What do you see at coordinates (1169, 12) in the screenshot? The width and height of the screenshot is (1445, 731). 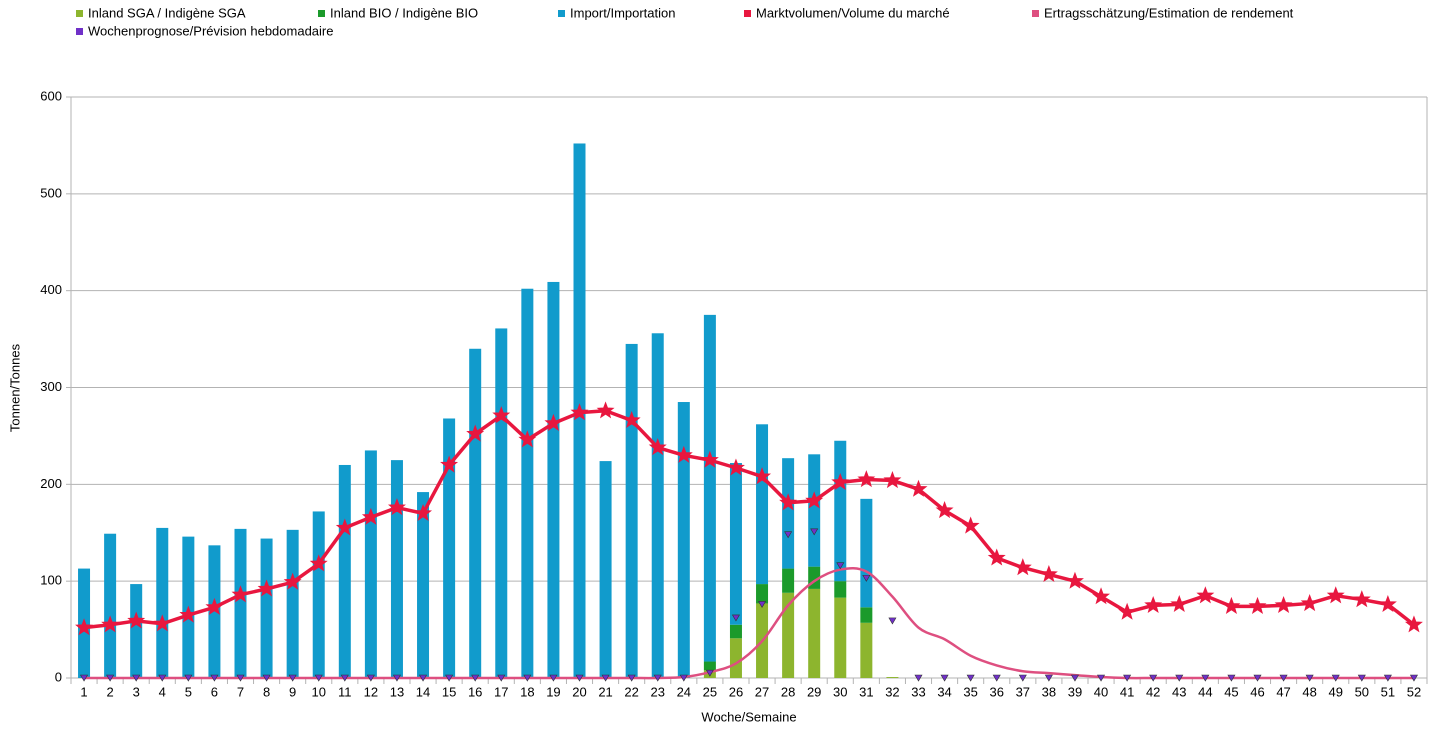 I see `legend-label: Ertragsschätzung/Estimation de rendement` at bounding box center [1169, 12].